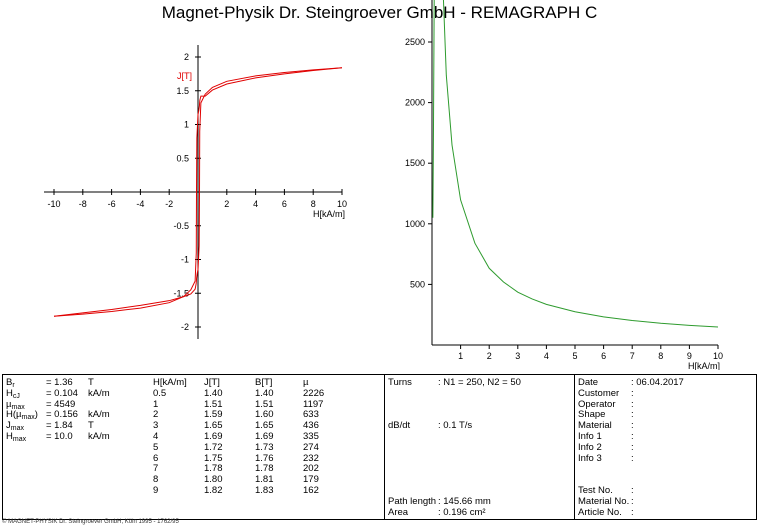 This screenshot has height=529, width=759. What do you see at coordinates (415, 103) in the screenshot?
I see `y-tick-label: 2000` at bounding box center [415, 103].